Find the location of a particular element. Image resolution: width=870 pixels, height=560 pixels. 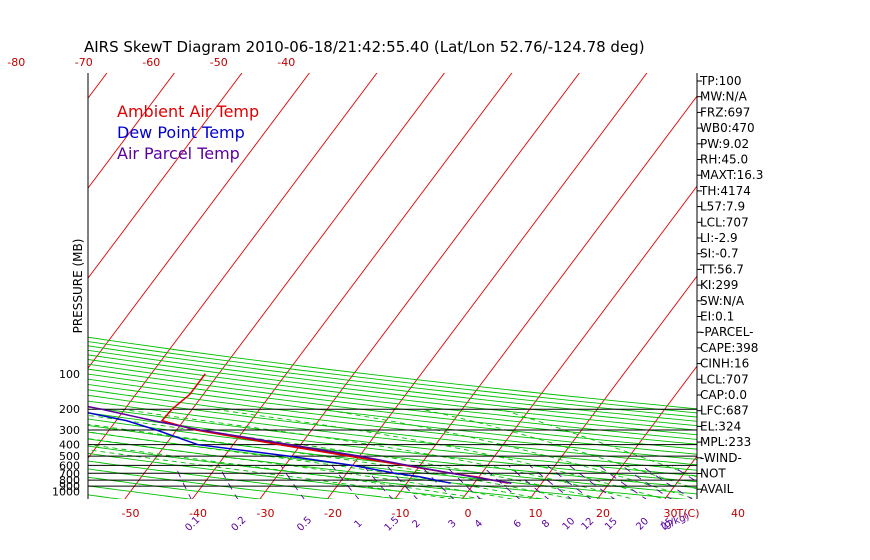

legend-ambient-air-temp: Ambient Air Temp is located at coordinates (188, 111).